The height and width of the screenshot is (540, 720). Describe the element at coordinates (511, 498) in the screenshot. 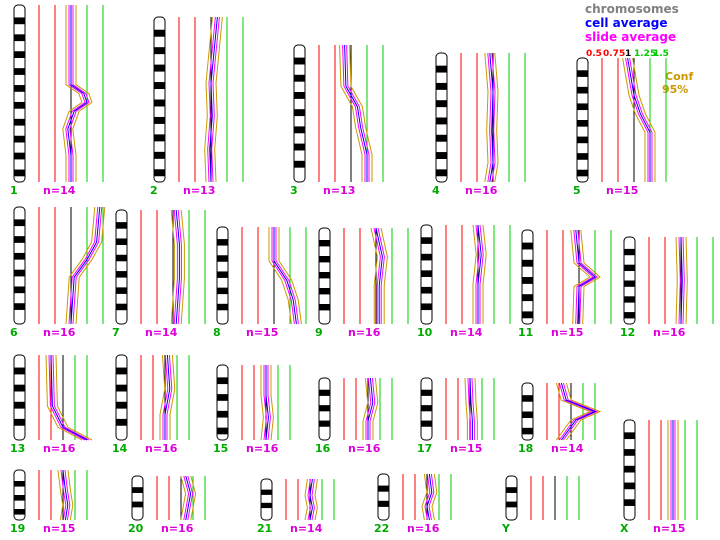

I see `ideogram-chr-Y` at that location.